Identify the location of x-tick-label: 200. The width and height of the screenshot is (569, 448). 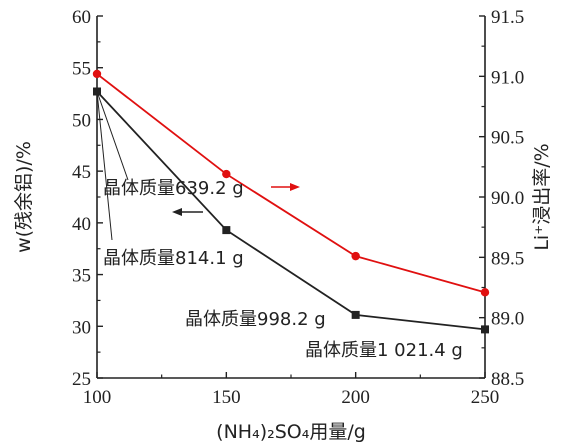
(355, 397).